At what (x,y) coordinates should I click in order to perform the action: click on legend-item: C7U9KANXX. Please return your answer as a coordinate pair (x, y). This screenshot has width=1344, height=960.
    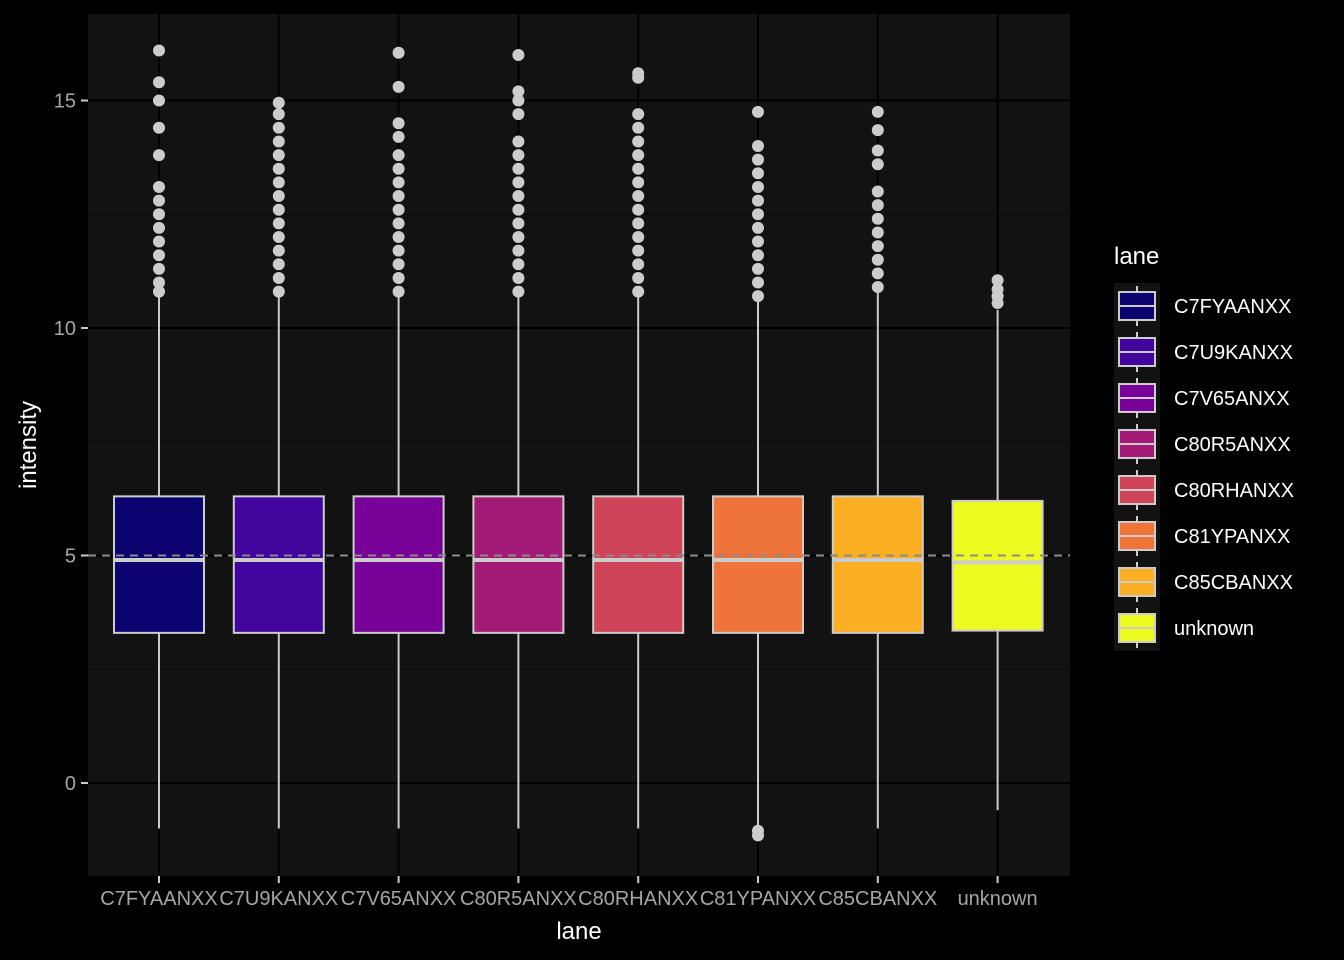
    Looking at the image, I should click on (1203, 352).